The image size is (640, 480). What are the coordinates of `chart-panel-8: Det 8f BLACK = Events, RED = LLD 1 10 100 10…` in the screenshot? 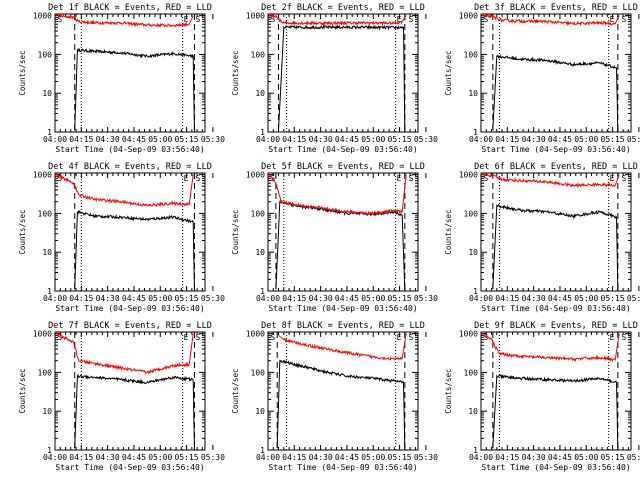 It's located at (334, 396).